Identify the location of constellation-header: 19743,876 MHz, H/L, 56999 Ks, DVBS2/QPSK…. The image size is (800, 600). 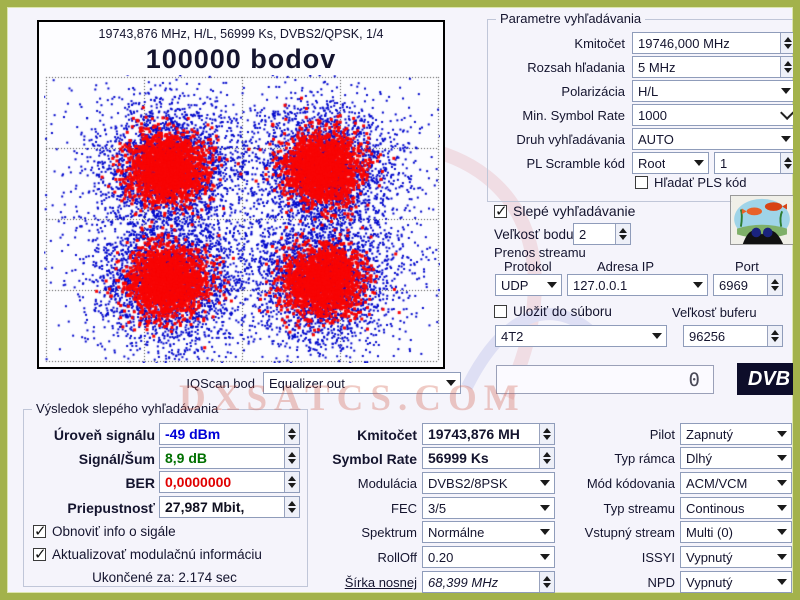
(241, 34).